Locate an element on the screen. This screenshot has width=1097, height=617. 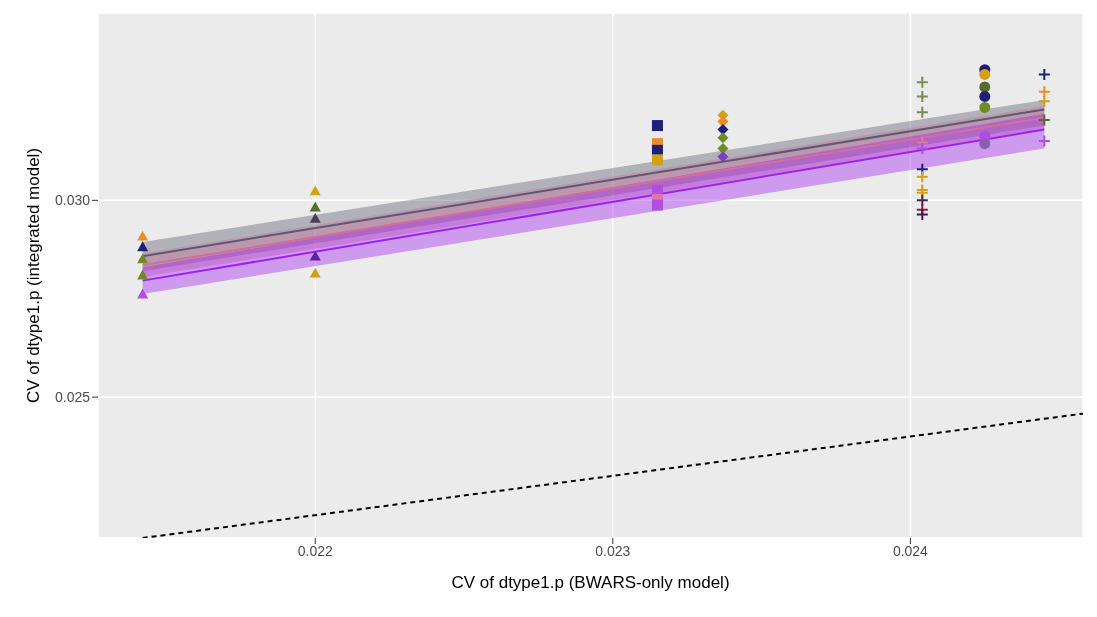
y-axis-title: CV of dtype1.p (integrated model) is located at coordinates (34, 275).